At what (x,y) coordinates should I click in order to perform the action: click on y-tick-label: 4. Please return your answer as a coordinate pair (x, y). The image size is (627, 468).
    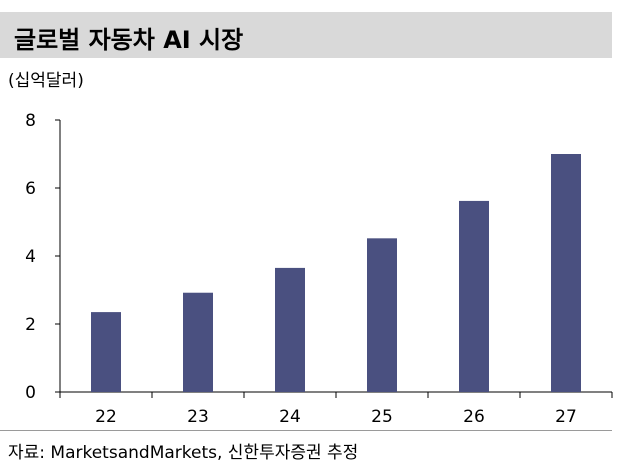
    Looking at the image, I should click on (30, 257).